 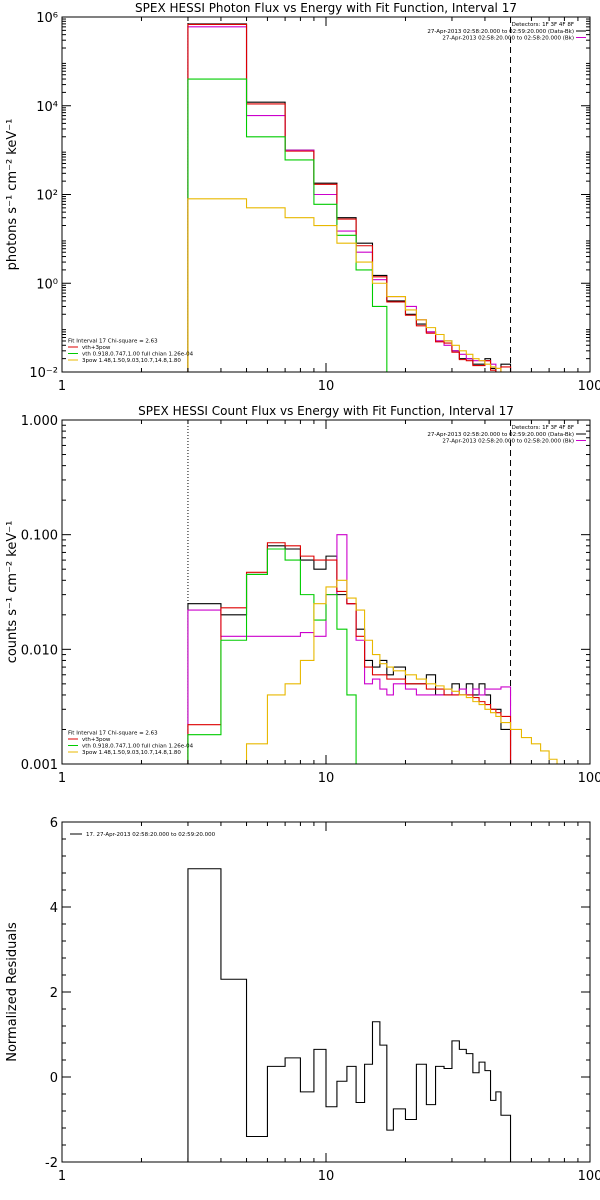 What do you see at coordinates (54, 823) in the screenshot?
I see `y-tick-label: 6` at bounding box center [54, 823].